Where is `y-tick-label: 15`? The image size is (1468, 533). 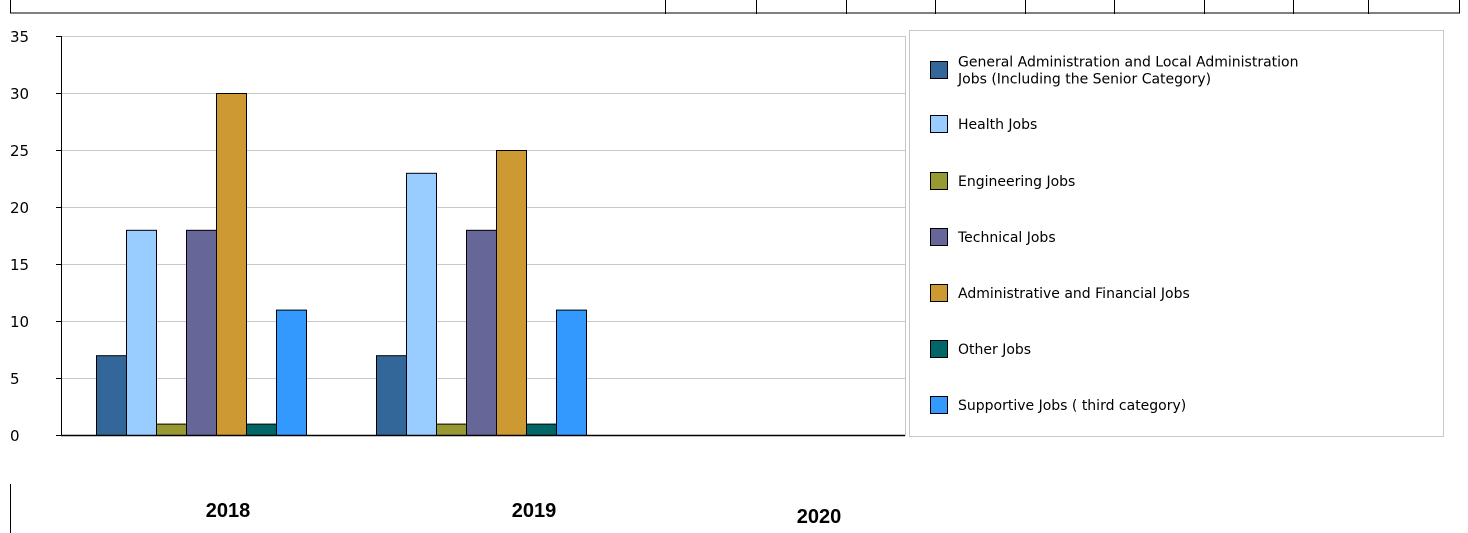 y-tick-label: 15 is located at coordinates (19, 265).